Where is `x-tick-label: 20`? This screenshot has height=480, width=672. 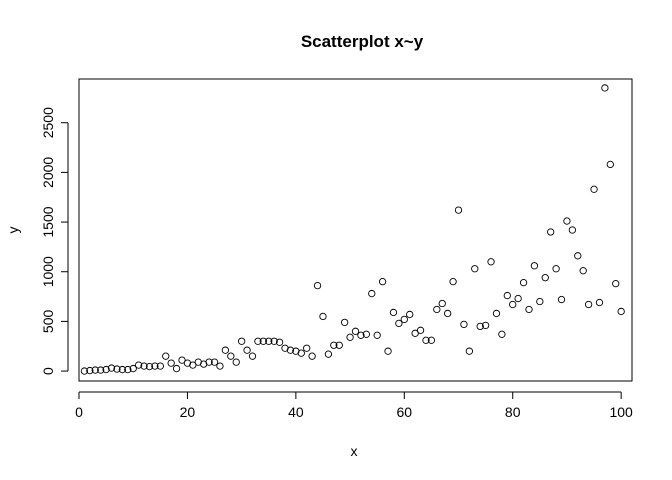
x-tick-label: 20 is located at coordinates (188, 412).